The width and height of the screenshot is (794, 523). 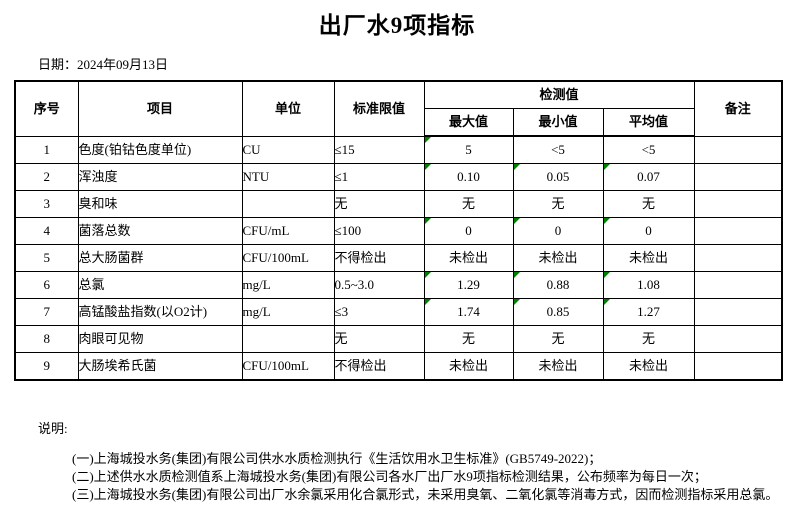 I want to click on cell-limit: ≤15, so click(x=379, y=149).